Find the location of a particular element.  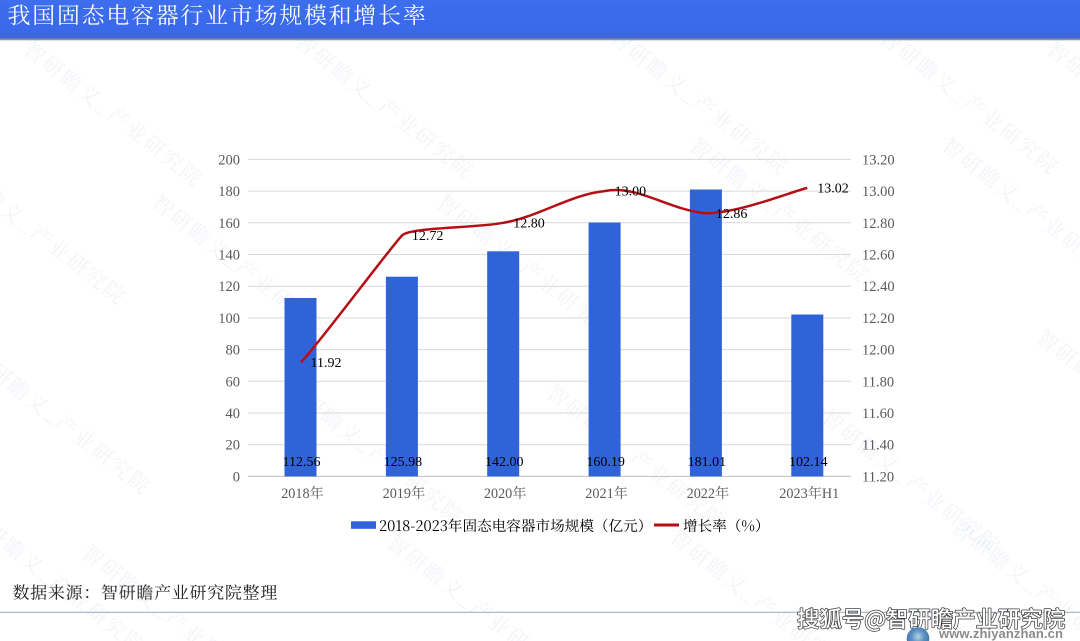

svg-text: 13.20 is located at coordinates (878, 160).